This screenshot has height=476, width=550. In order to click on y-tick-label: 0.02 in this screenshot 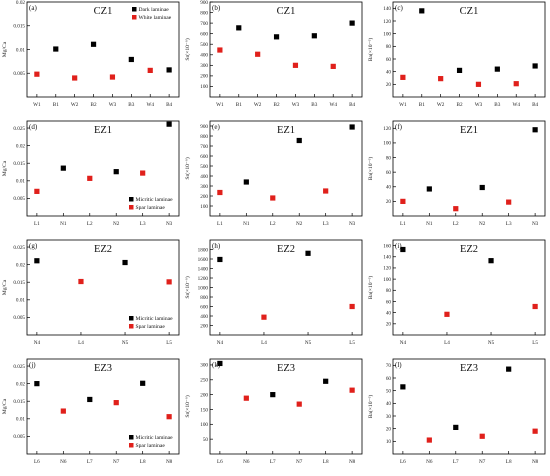, I will do `click(20, 3)`.